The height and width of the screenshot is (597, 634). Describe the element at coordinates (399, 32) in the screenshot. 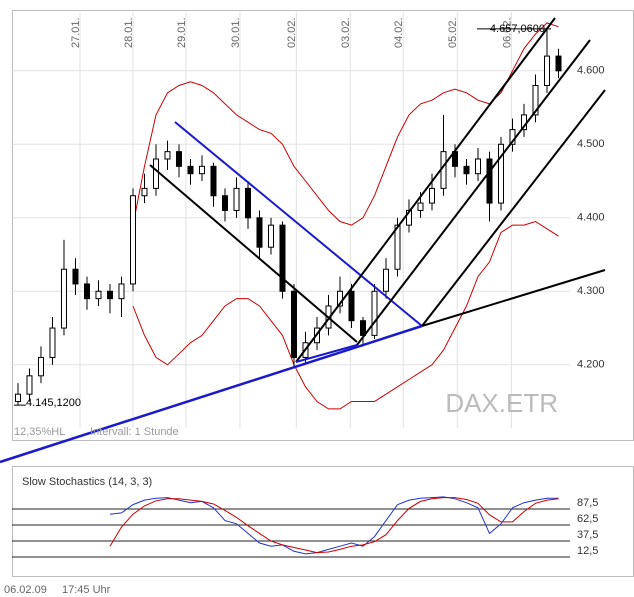

I see `x-tick-label: 04.02.` at that location.